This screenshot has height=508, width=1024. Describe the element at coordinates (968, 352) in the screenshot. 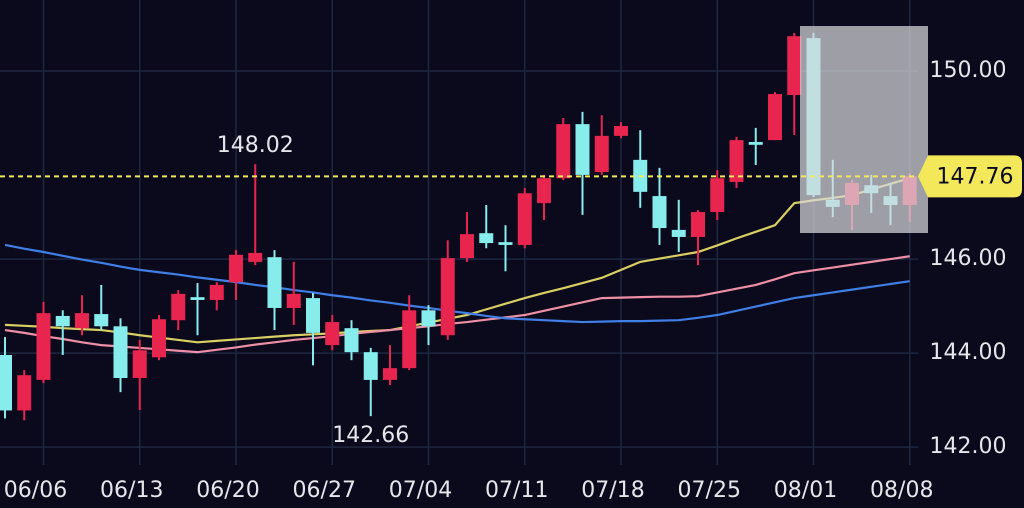

I see `y-tick-label: 144.00` at that location.